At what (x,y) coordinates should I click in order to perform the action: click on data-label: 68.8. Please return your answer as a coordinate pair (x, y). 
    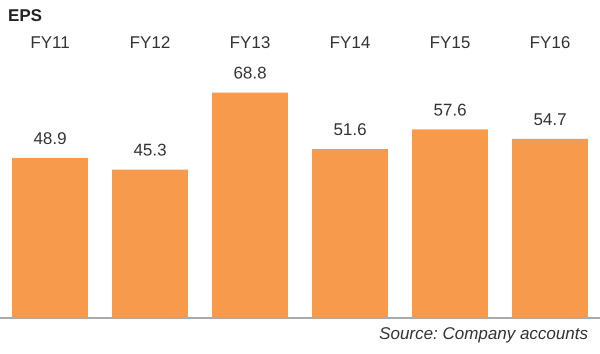
    Looking at the image, I should click on (250, 73).